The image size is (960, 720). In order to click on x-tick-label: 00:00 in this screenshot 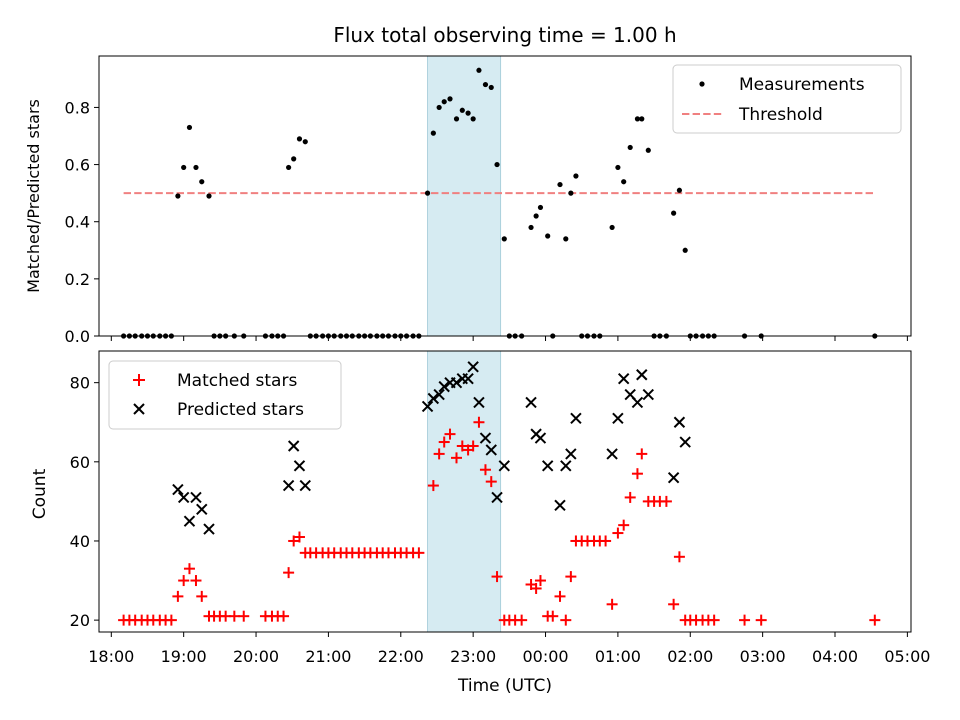, I will do `click(545, 656)`.